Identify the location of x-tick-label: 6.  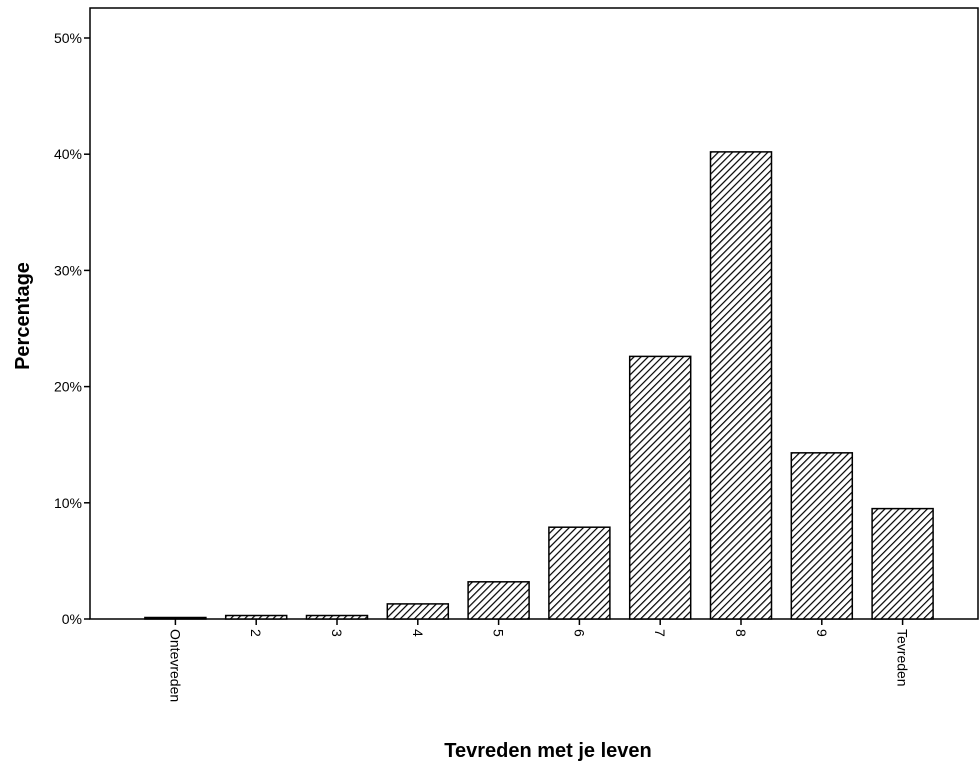
(579, 633).